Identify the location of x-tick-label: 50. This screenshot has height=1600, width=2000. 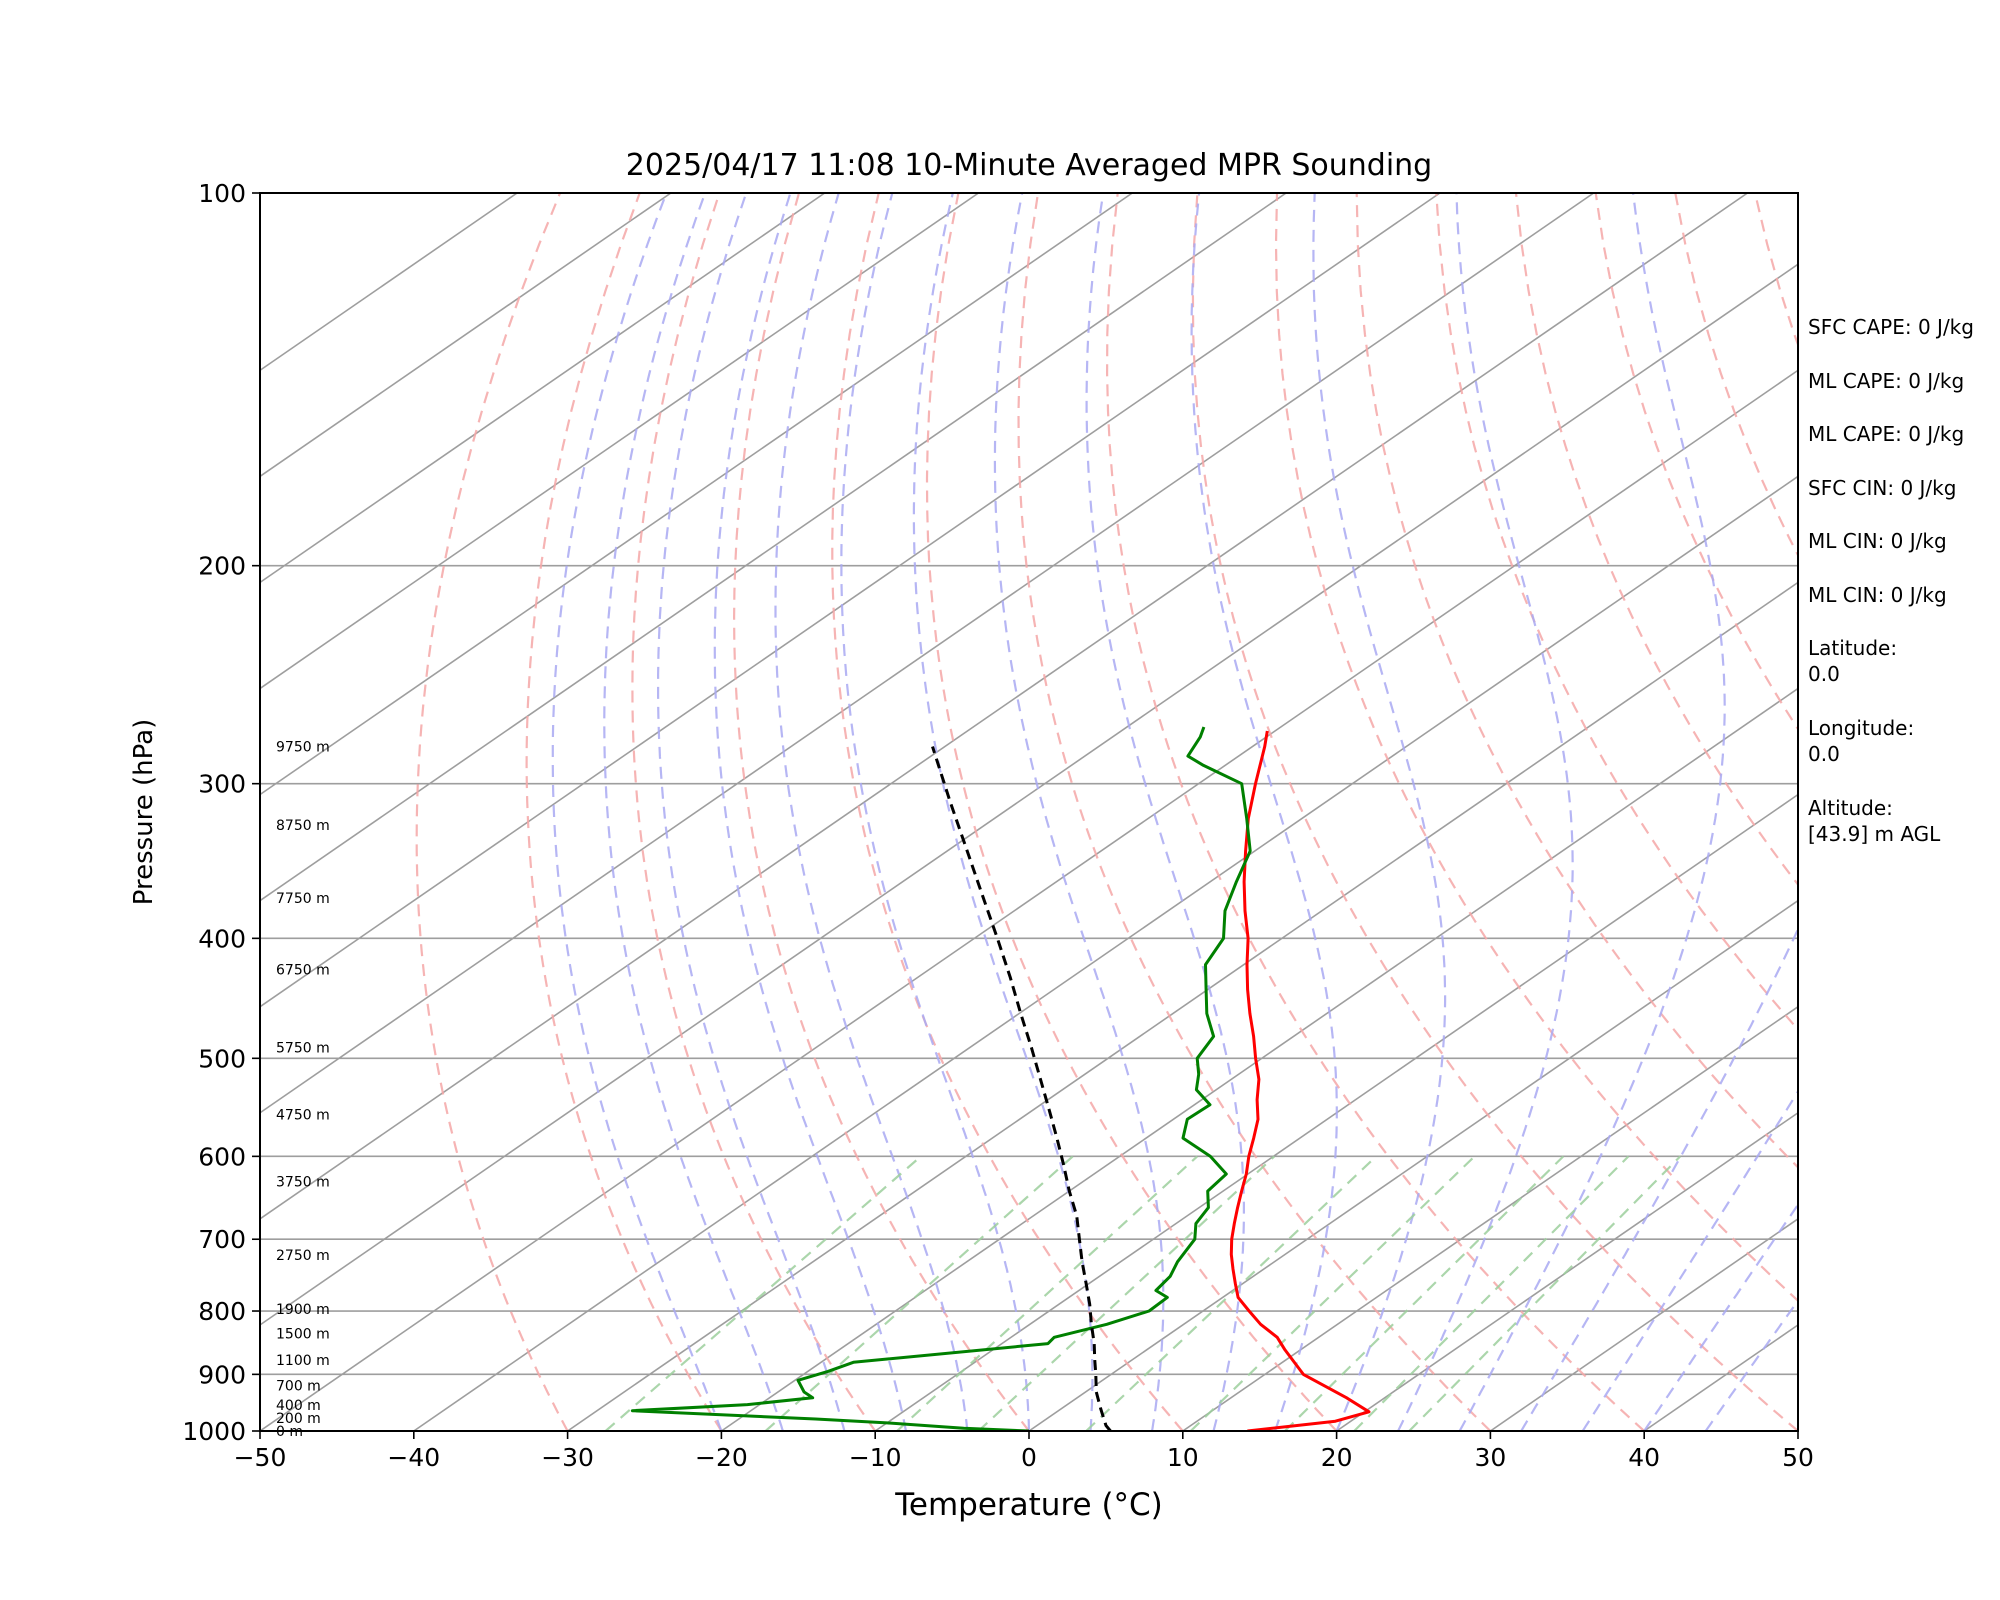
(1798, 1457).